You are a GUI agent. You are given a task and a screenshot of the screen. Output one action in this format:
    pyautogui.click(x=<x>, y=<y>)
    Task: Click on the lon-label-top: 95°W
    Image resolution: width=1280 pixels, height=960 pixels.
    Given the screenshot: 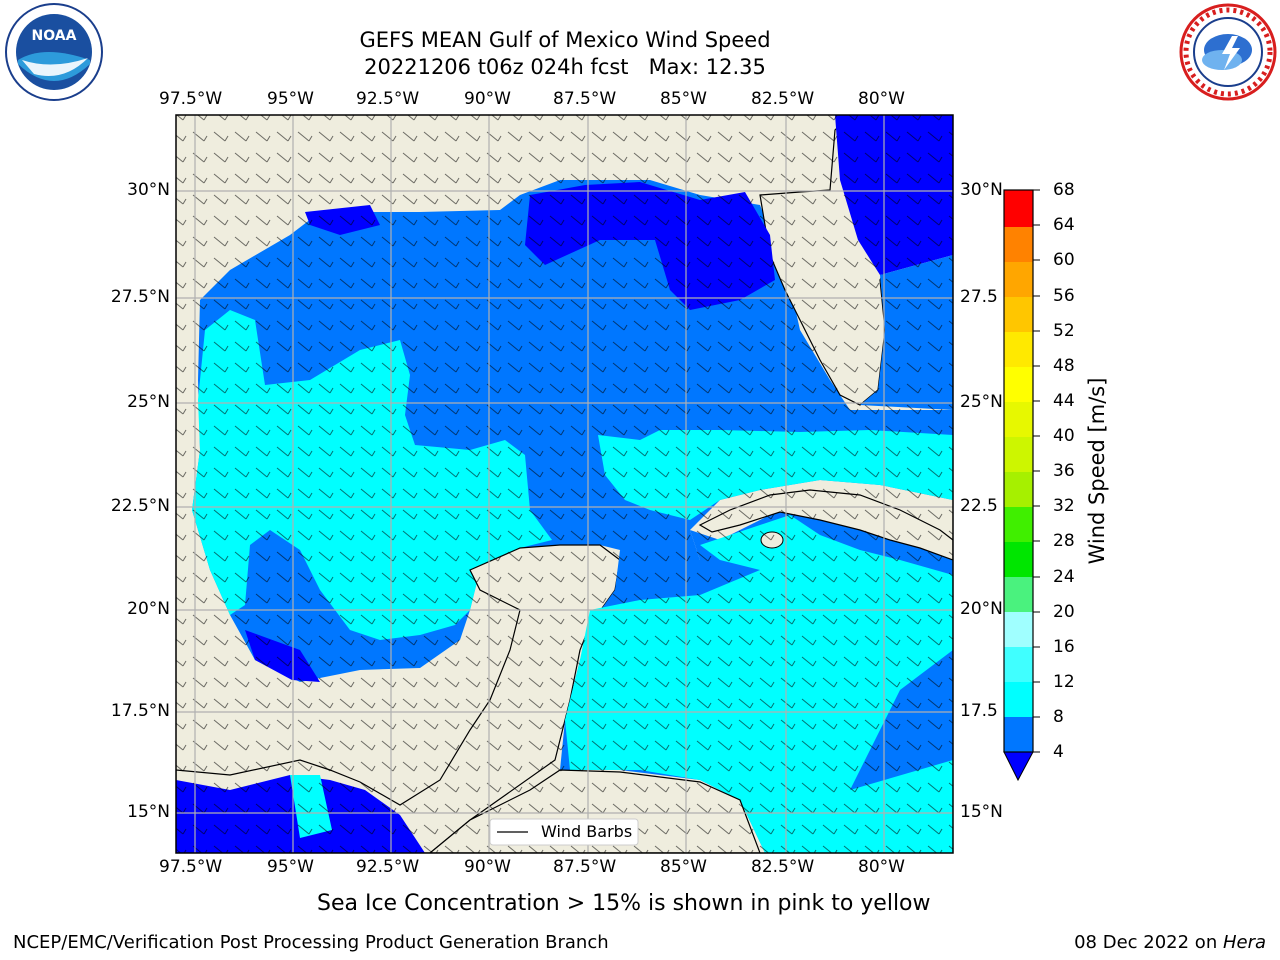 What is the action you would take?
    pyautogui.click(x=290, y=99)
    